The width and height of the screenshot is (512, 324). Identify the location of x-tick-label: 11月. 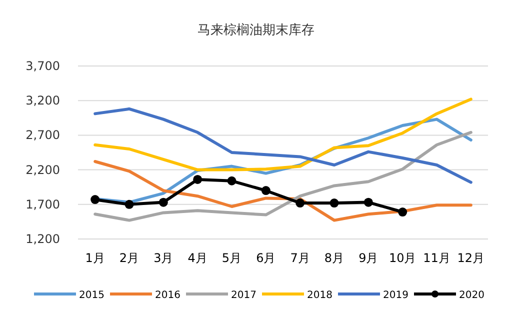
(436, 258).